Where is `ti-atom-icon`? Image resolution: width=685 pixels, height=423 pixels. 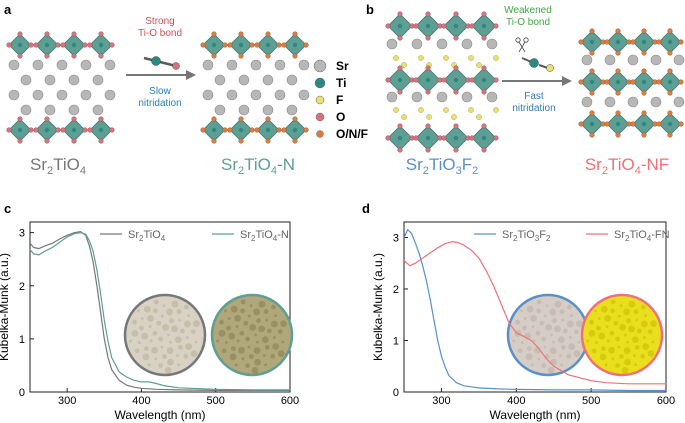
ti-atom-icon is located at coordinates (156, 61).